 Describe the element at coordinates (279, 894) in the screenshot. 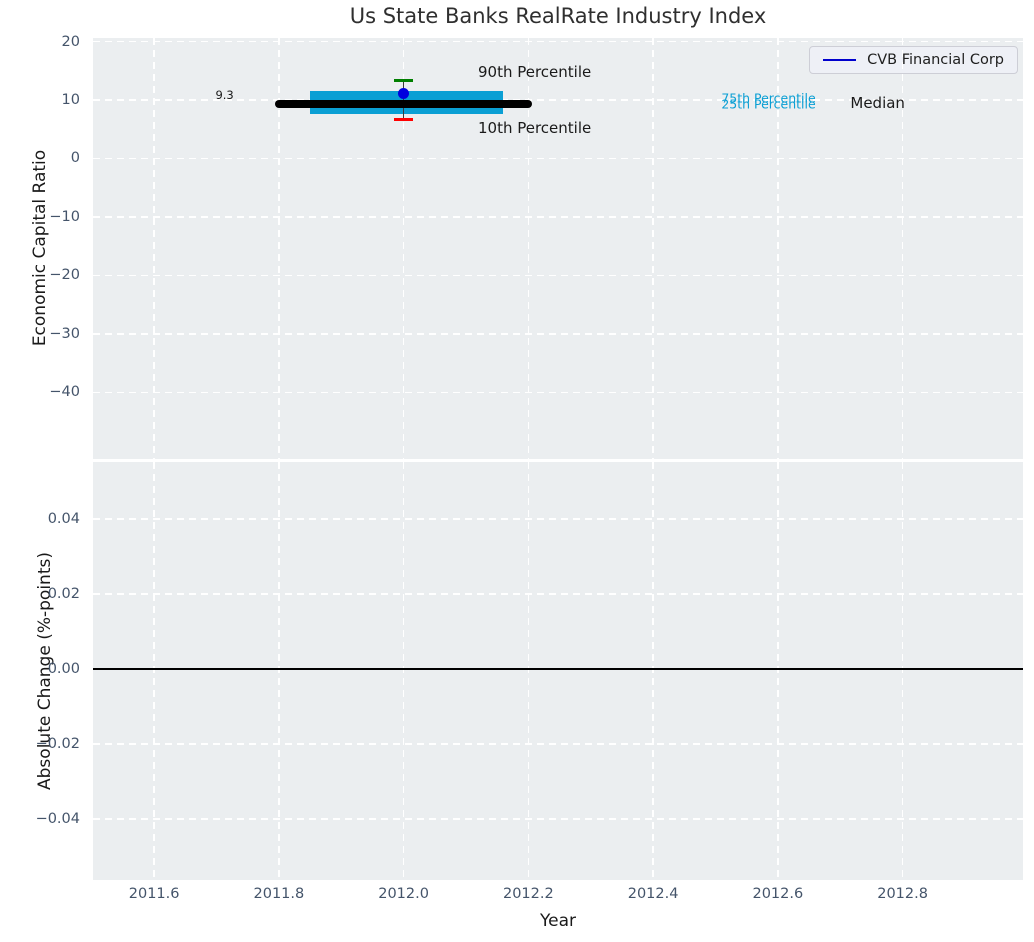

I see `x-tick-label: 2011.8` at that location.